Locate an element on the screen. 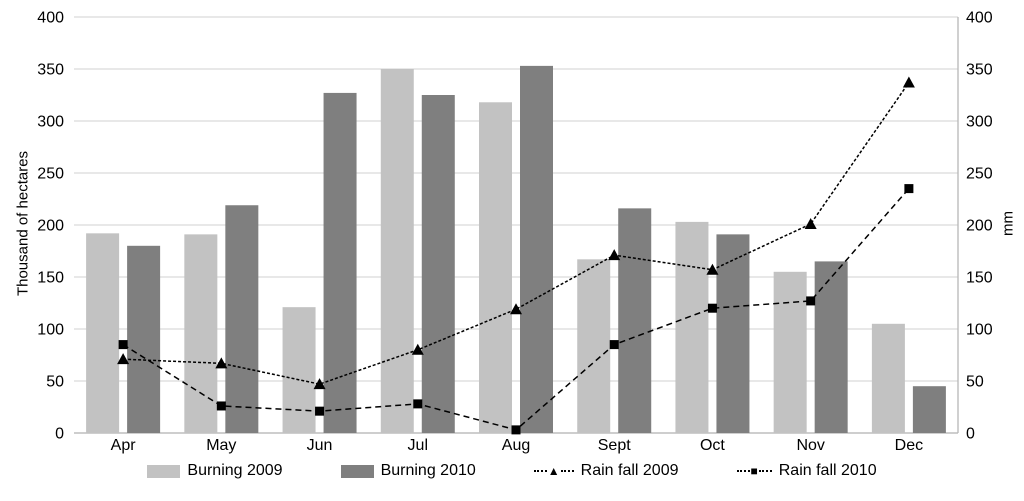  legend-label: Burning 2009 is located at coordinates (235, 470).